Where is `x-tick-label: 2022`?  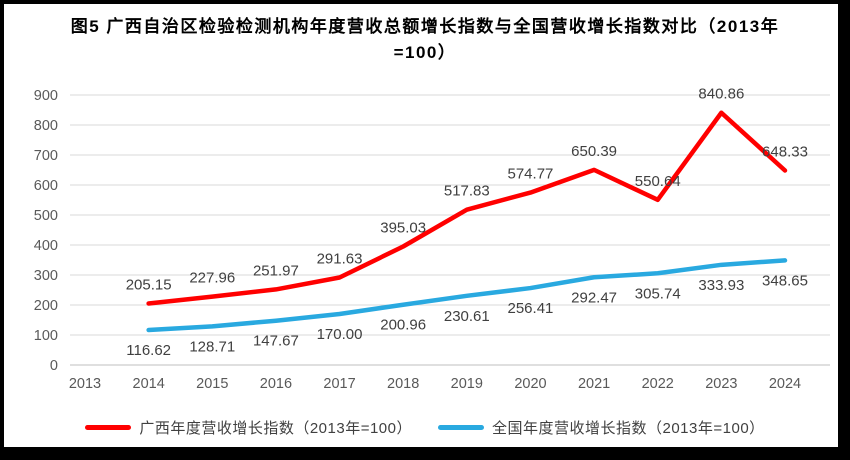 x-tick-label: 2022 is located at coordinates (658, 384).